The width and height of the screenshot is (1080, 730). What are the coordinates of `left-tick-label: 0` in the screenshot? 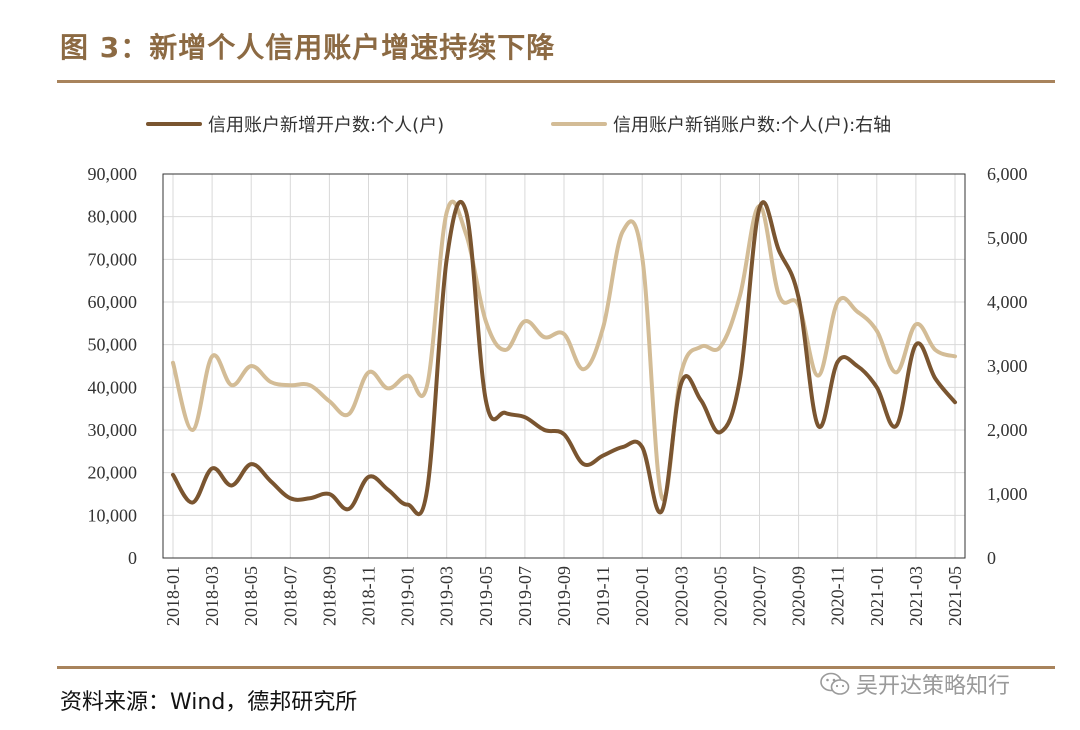 It's located at (132, 558).